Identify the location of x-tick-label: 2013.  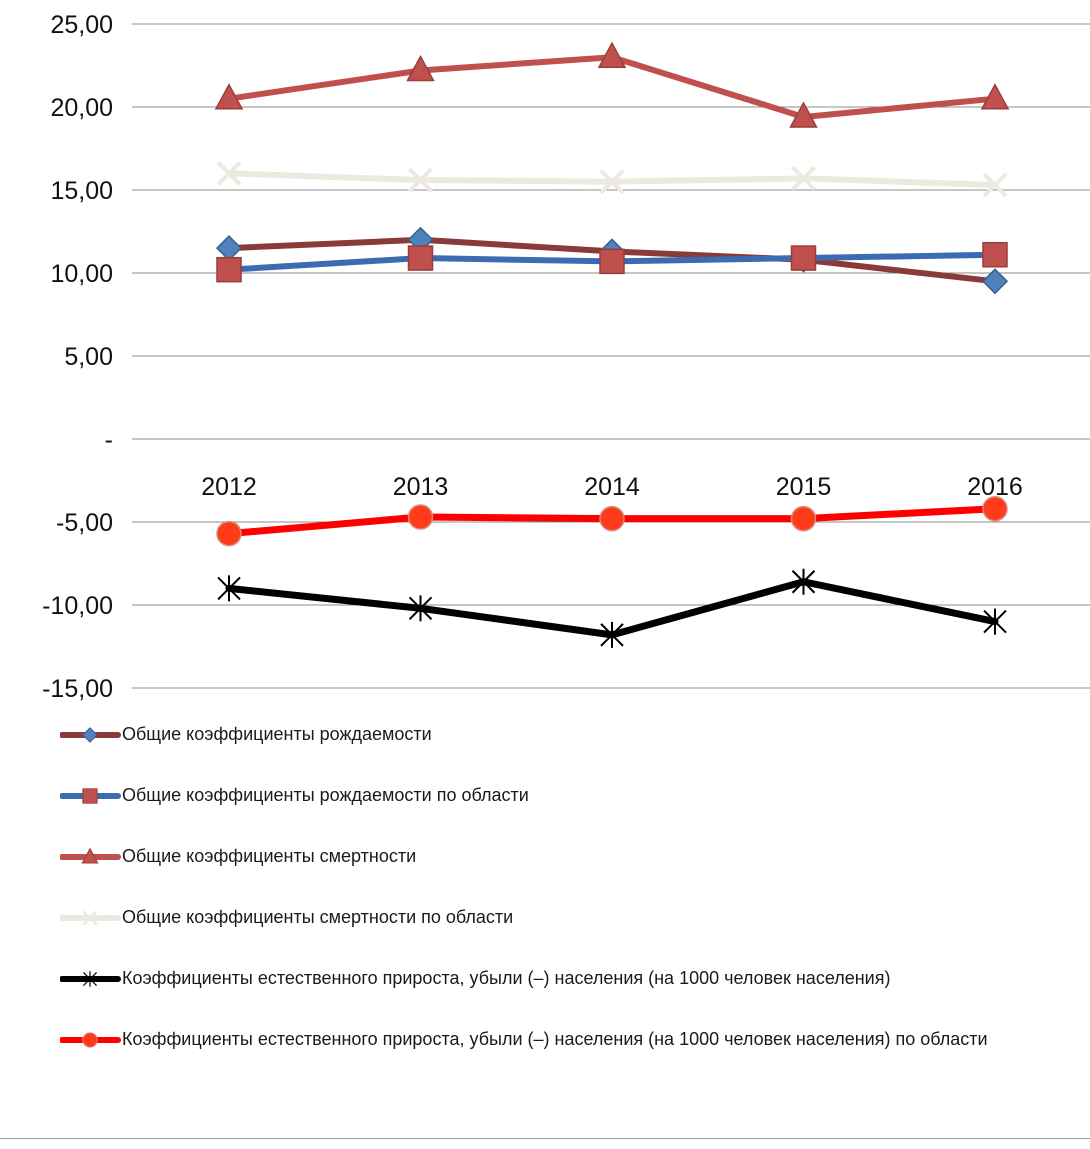
(421, 487).